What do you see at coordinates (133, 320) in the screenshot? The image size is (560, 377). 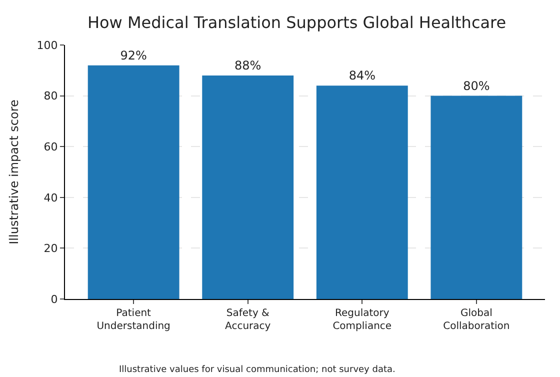 I see `x-tick-label: Patient Understanding` at bounding box center [133, 320].